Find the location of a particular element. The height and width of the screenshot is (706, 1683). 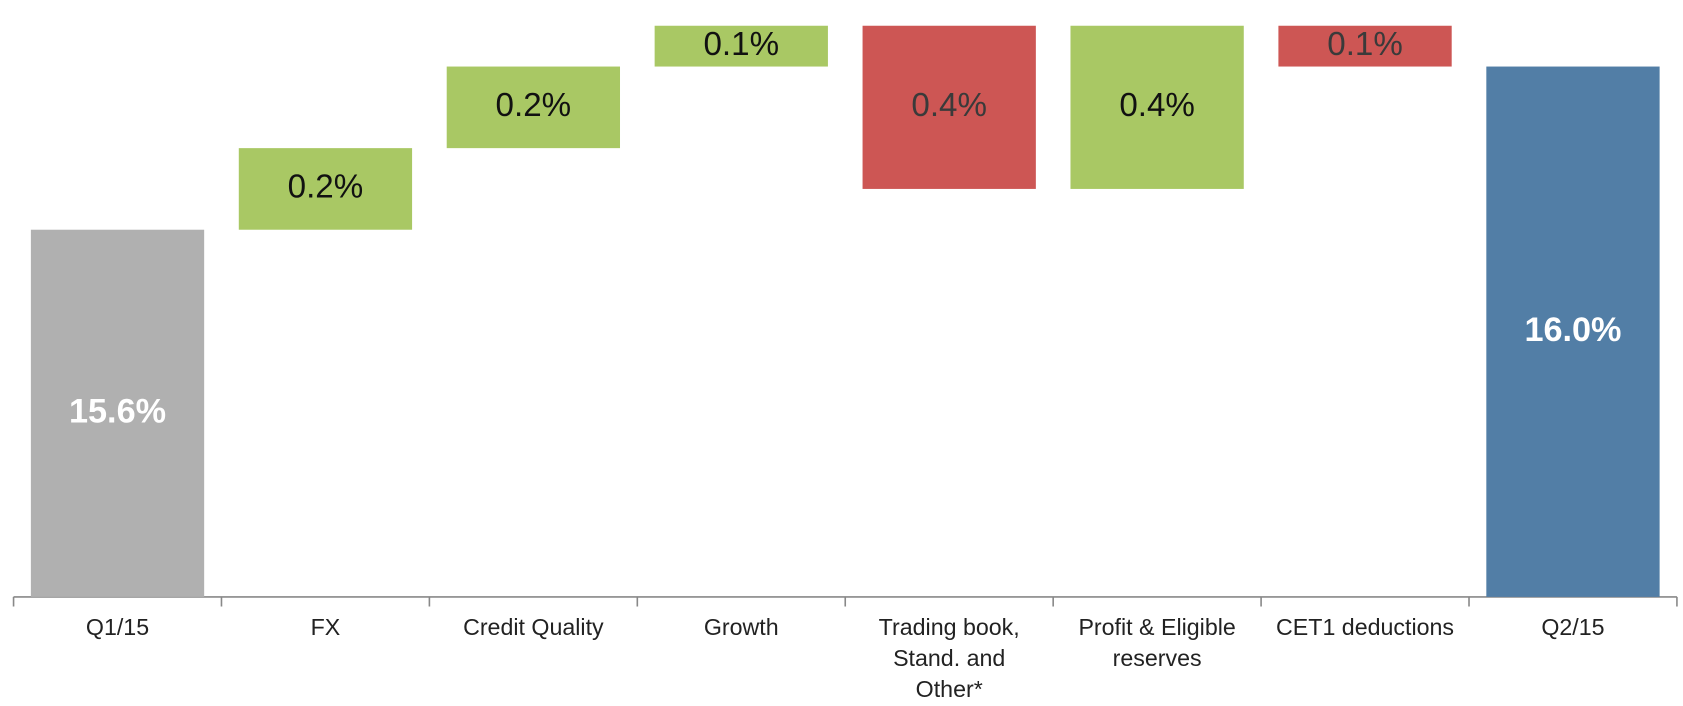

x-tick-label: Profit & Eligible reserves is located at coordinates (1156, 642).